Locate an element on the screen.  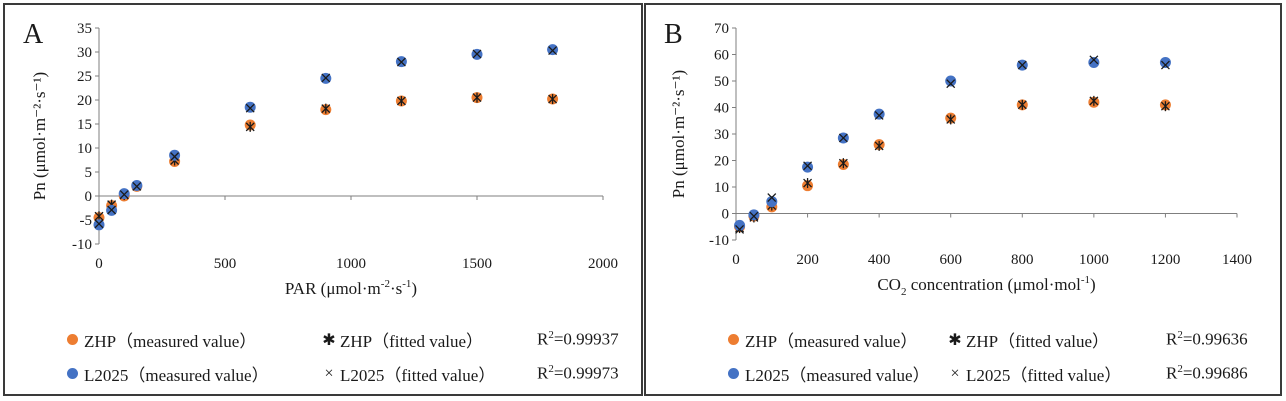
legend-a-zhp-measured: ZHP（measured value） is located at coordinates (161, 339).